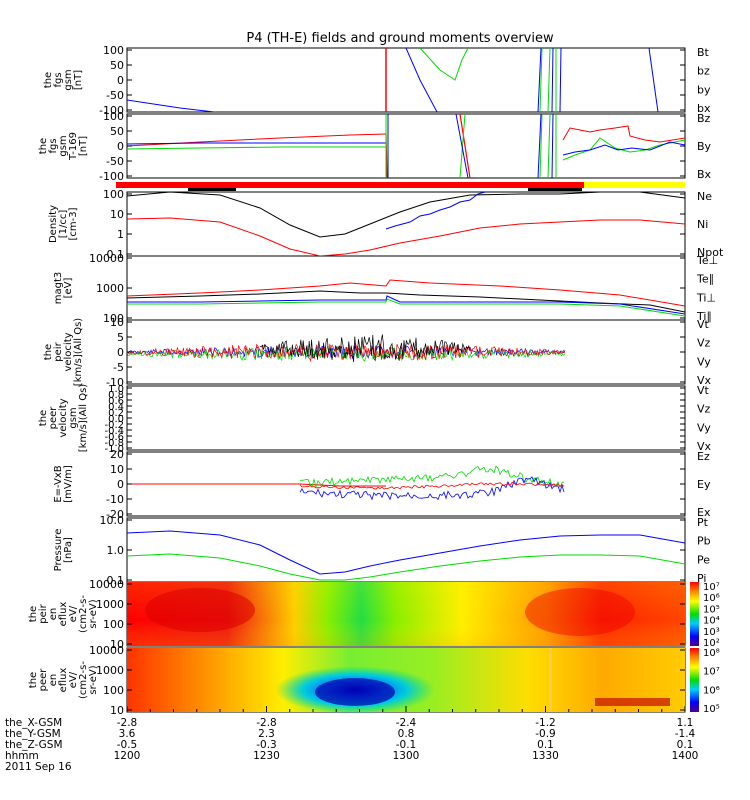 This screenshot has height=800, width=750. Describe the element at coordinates (711, 690) in the screenshot. I see `panel-10-colorbar-label: 10⁶` at that location.